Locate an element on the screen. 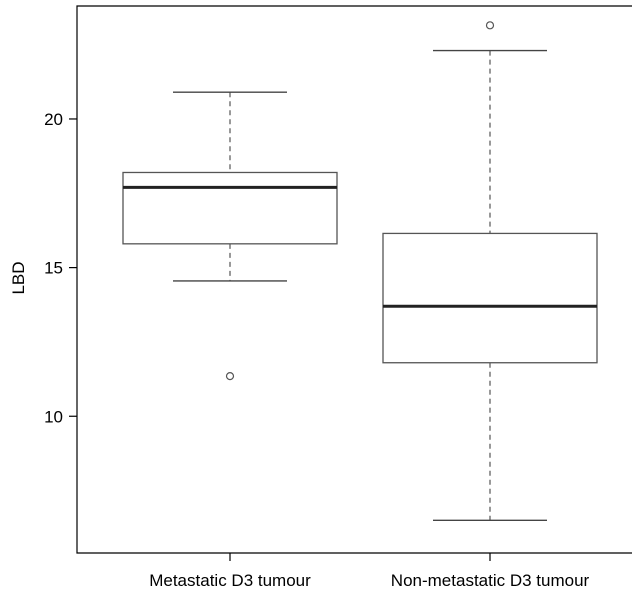 This screenshot has width=637, height=594. x-tick-label: Non-metastatic D3 tumour is located at coordinates (490, 580).